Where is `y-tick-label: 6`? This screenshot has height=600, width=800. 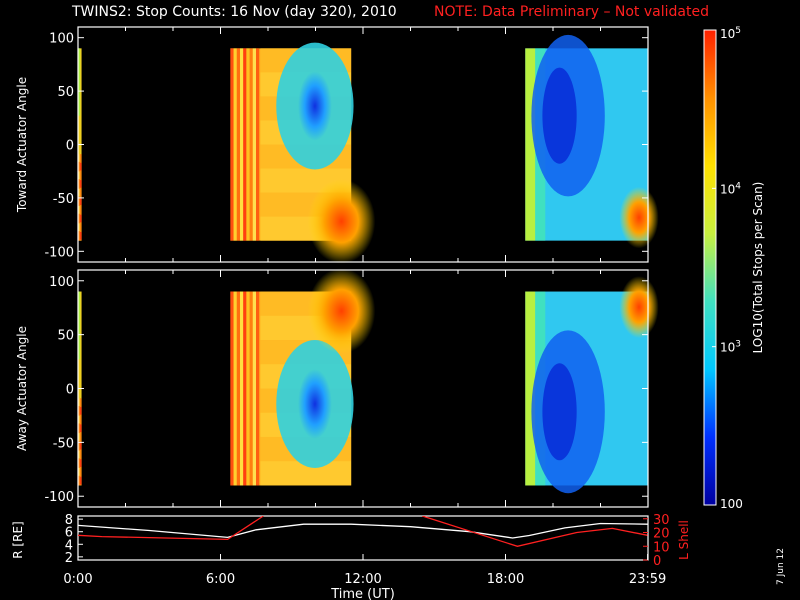 y-tick-label: 6 is located at coordinates (69, 533).